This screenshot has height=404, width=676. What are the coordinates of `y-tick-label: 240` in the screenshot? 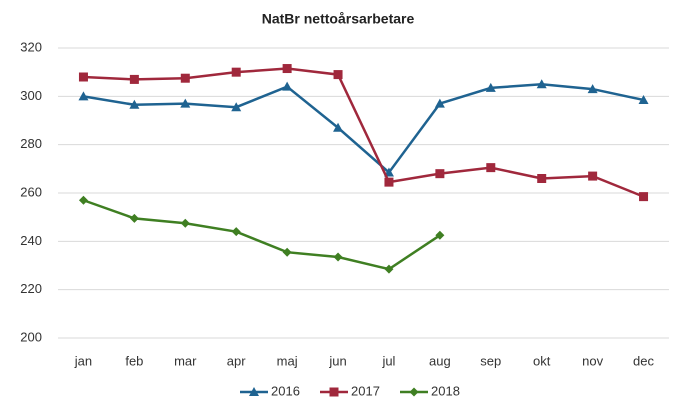 It's located at (31, 240).